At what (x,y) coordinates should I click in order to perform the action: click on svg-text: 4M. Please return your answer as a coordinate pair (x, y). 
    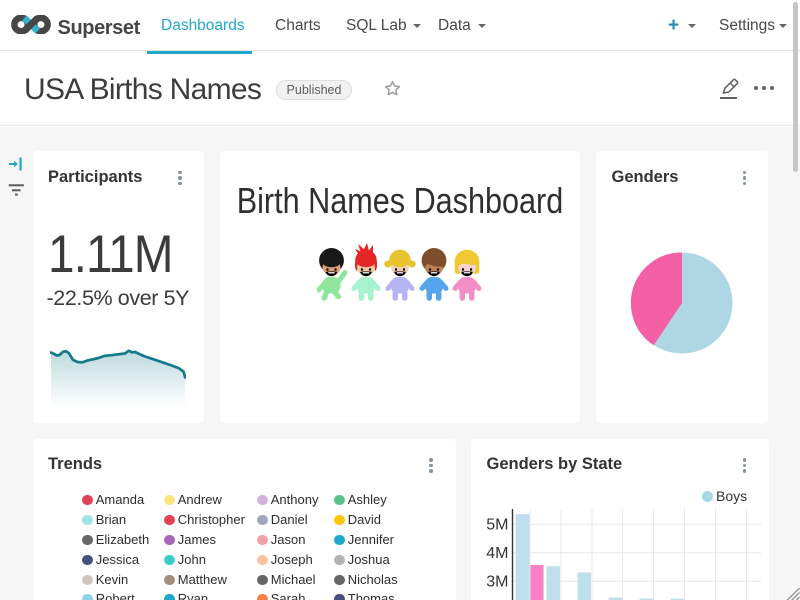
    Looking at the image, I should click on (497, 553).